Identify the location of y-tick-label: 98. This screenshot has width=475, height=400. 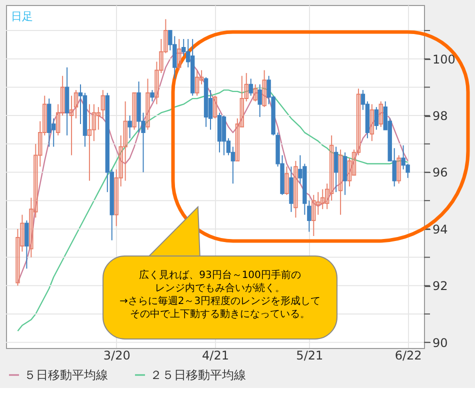
(440, 116).